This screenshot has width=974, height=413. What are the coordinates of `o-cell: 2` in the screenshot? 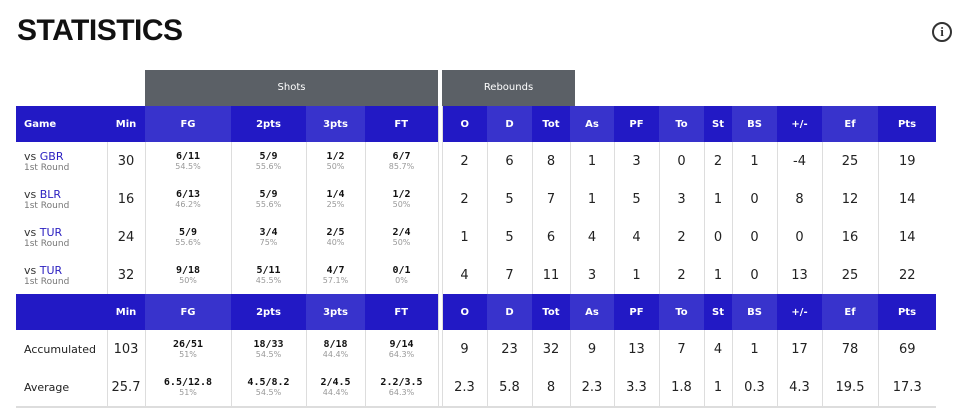 It's located at (464, 161).